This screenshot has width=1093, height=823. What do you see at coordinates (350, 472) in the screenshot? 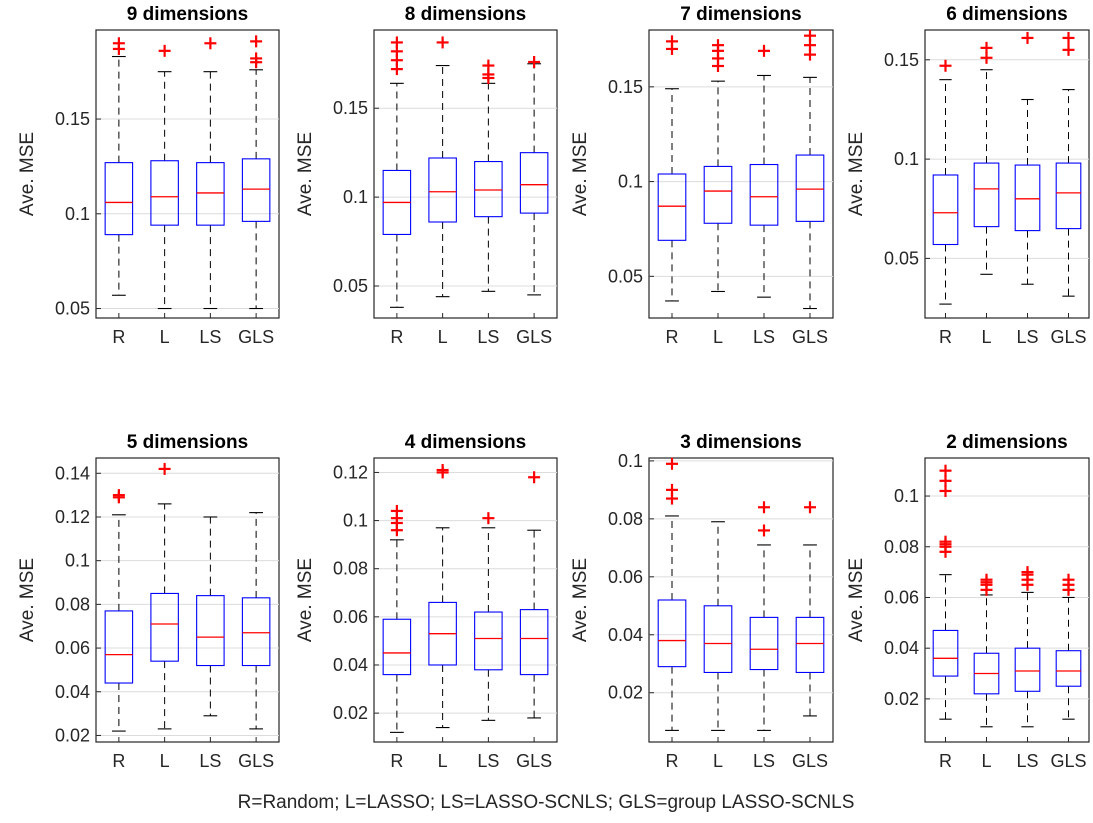
I see `y-tick-label: 0.12` at bounding box center [350, 472].